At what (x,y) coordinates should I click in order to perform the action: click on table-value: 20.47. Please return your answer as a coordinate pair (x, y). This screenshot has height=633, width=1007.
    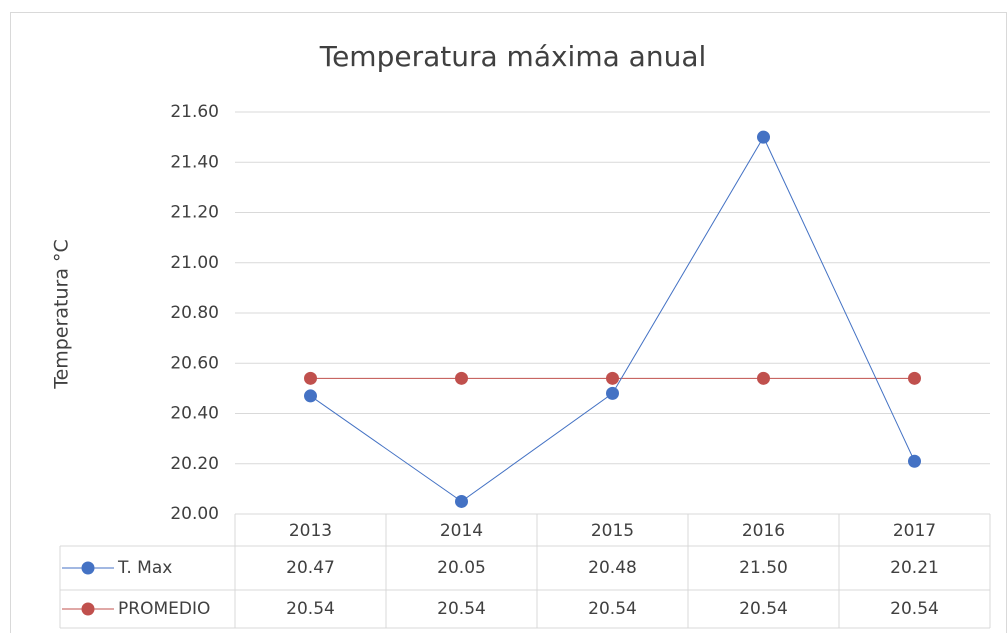
    Looking at the image, I should click on (310, 568).